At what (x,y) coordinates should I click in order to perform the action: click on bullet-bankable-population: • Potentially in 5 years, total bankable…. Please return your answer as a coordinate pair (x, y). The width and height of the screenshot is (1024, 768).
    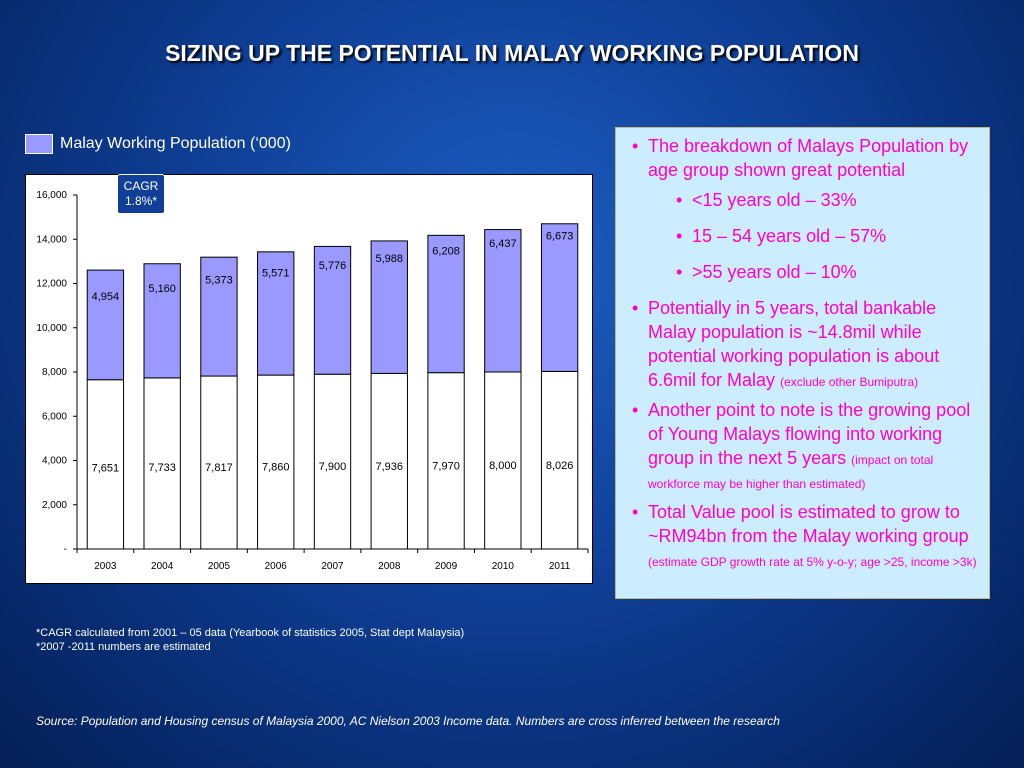
    Looking at the image, I should click on (786, 344).